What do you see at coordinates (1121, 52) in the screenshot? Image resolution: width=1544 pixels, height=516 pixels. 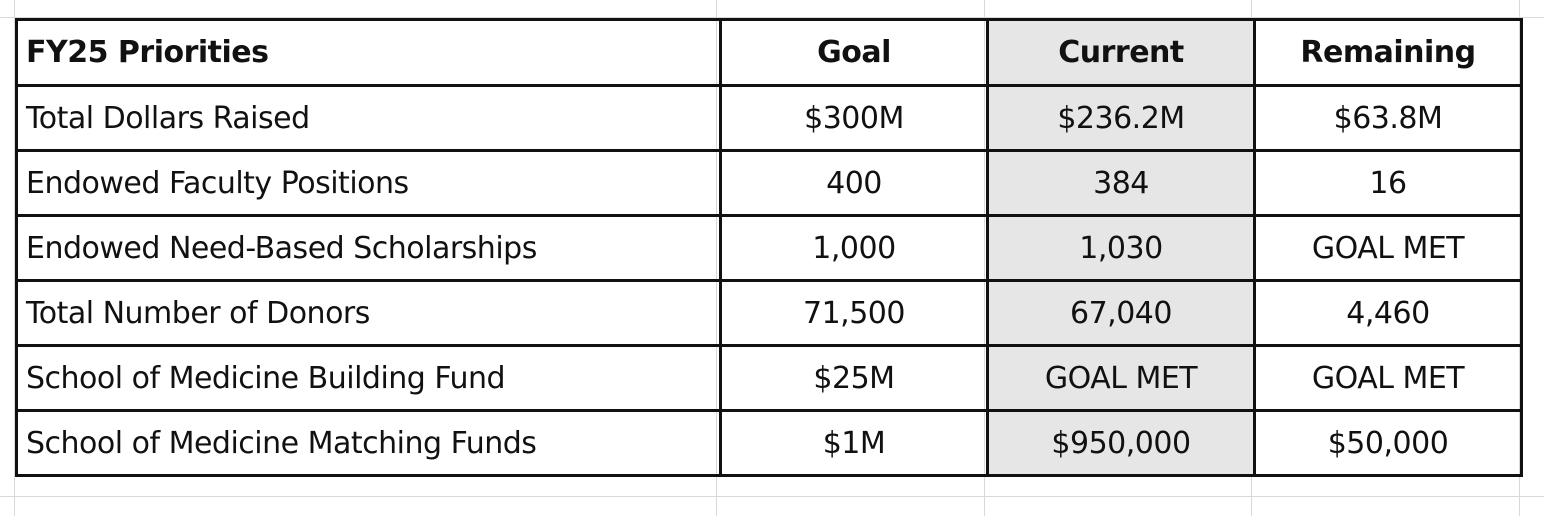 I see `header-cell-current: Current` at bounding box center [1121, 52].